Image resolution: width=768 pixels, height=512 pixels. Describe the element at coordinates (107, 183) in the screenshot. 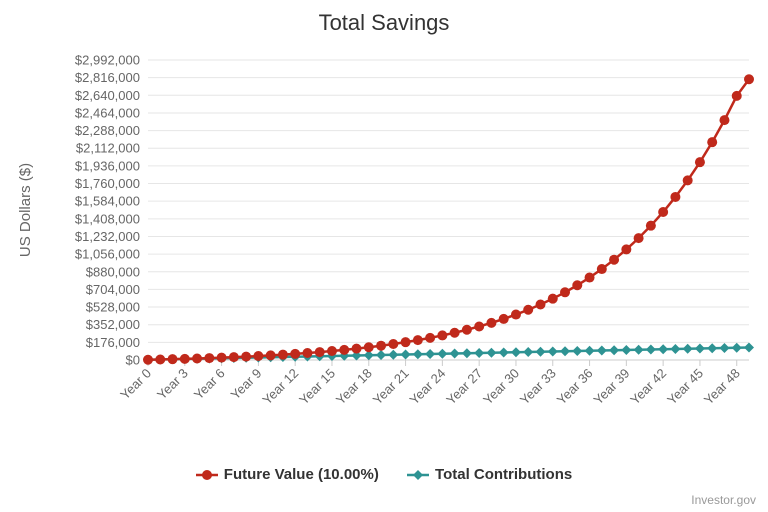

I see `y-tick-label: $1,760,000` at that location.